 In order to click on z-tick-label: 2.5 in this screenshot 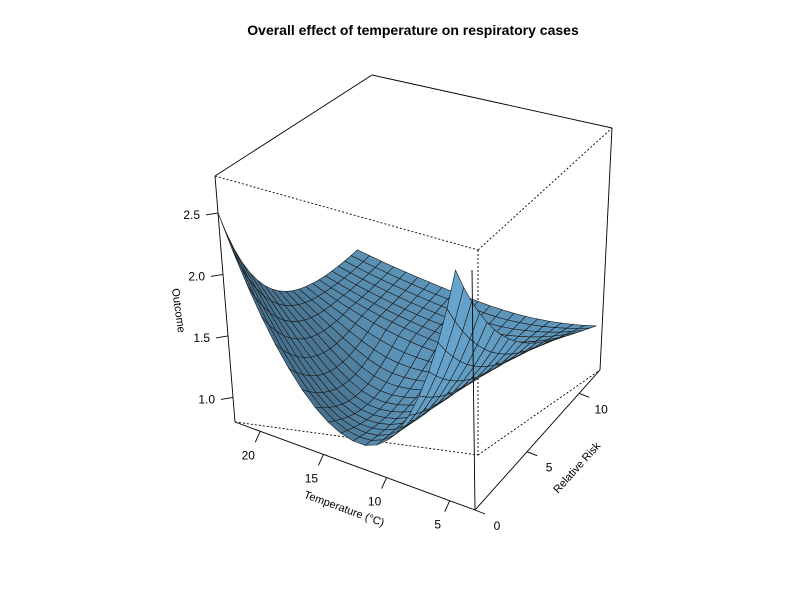, I will do `click(191, 215)`.